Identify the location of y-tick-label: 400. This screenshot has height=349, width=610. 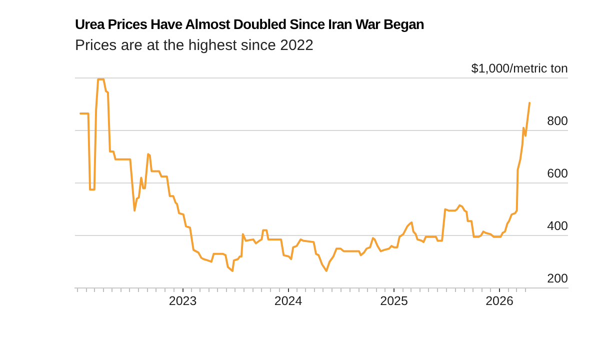
(557, 225).